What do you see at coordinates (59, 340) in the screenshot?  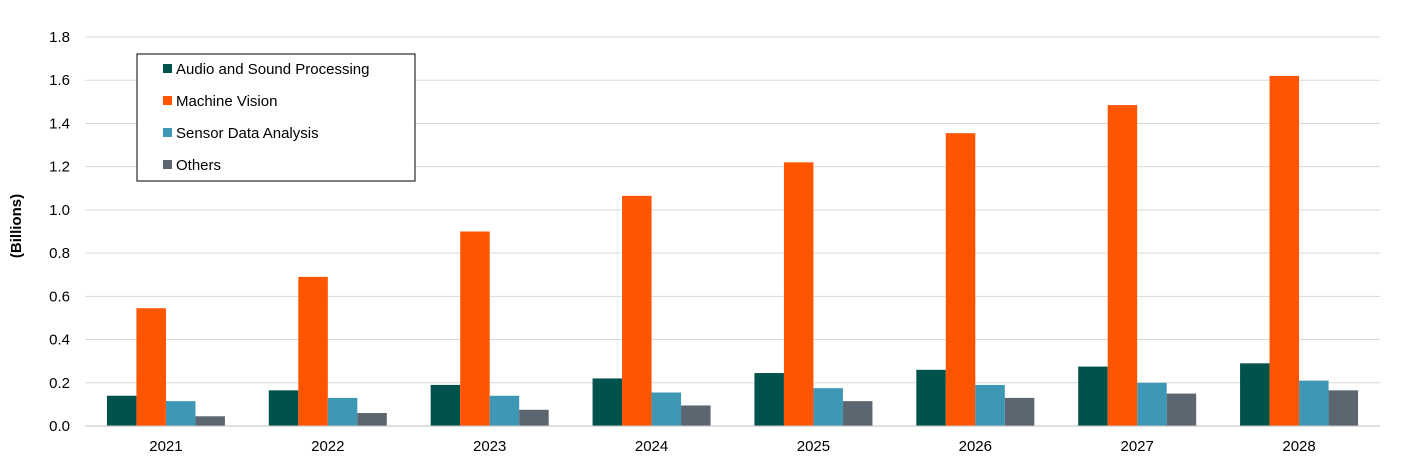 I see `y-tick-label: 0.4` at bounding box center [59, 340].